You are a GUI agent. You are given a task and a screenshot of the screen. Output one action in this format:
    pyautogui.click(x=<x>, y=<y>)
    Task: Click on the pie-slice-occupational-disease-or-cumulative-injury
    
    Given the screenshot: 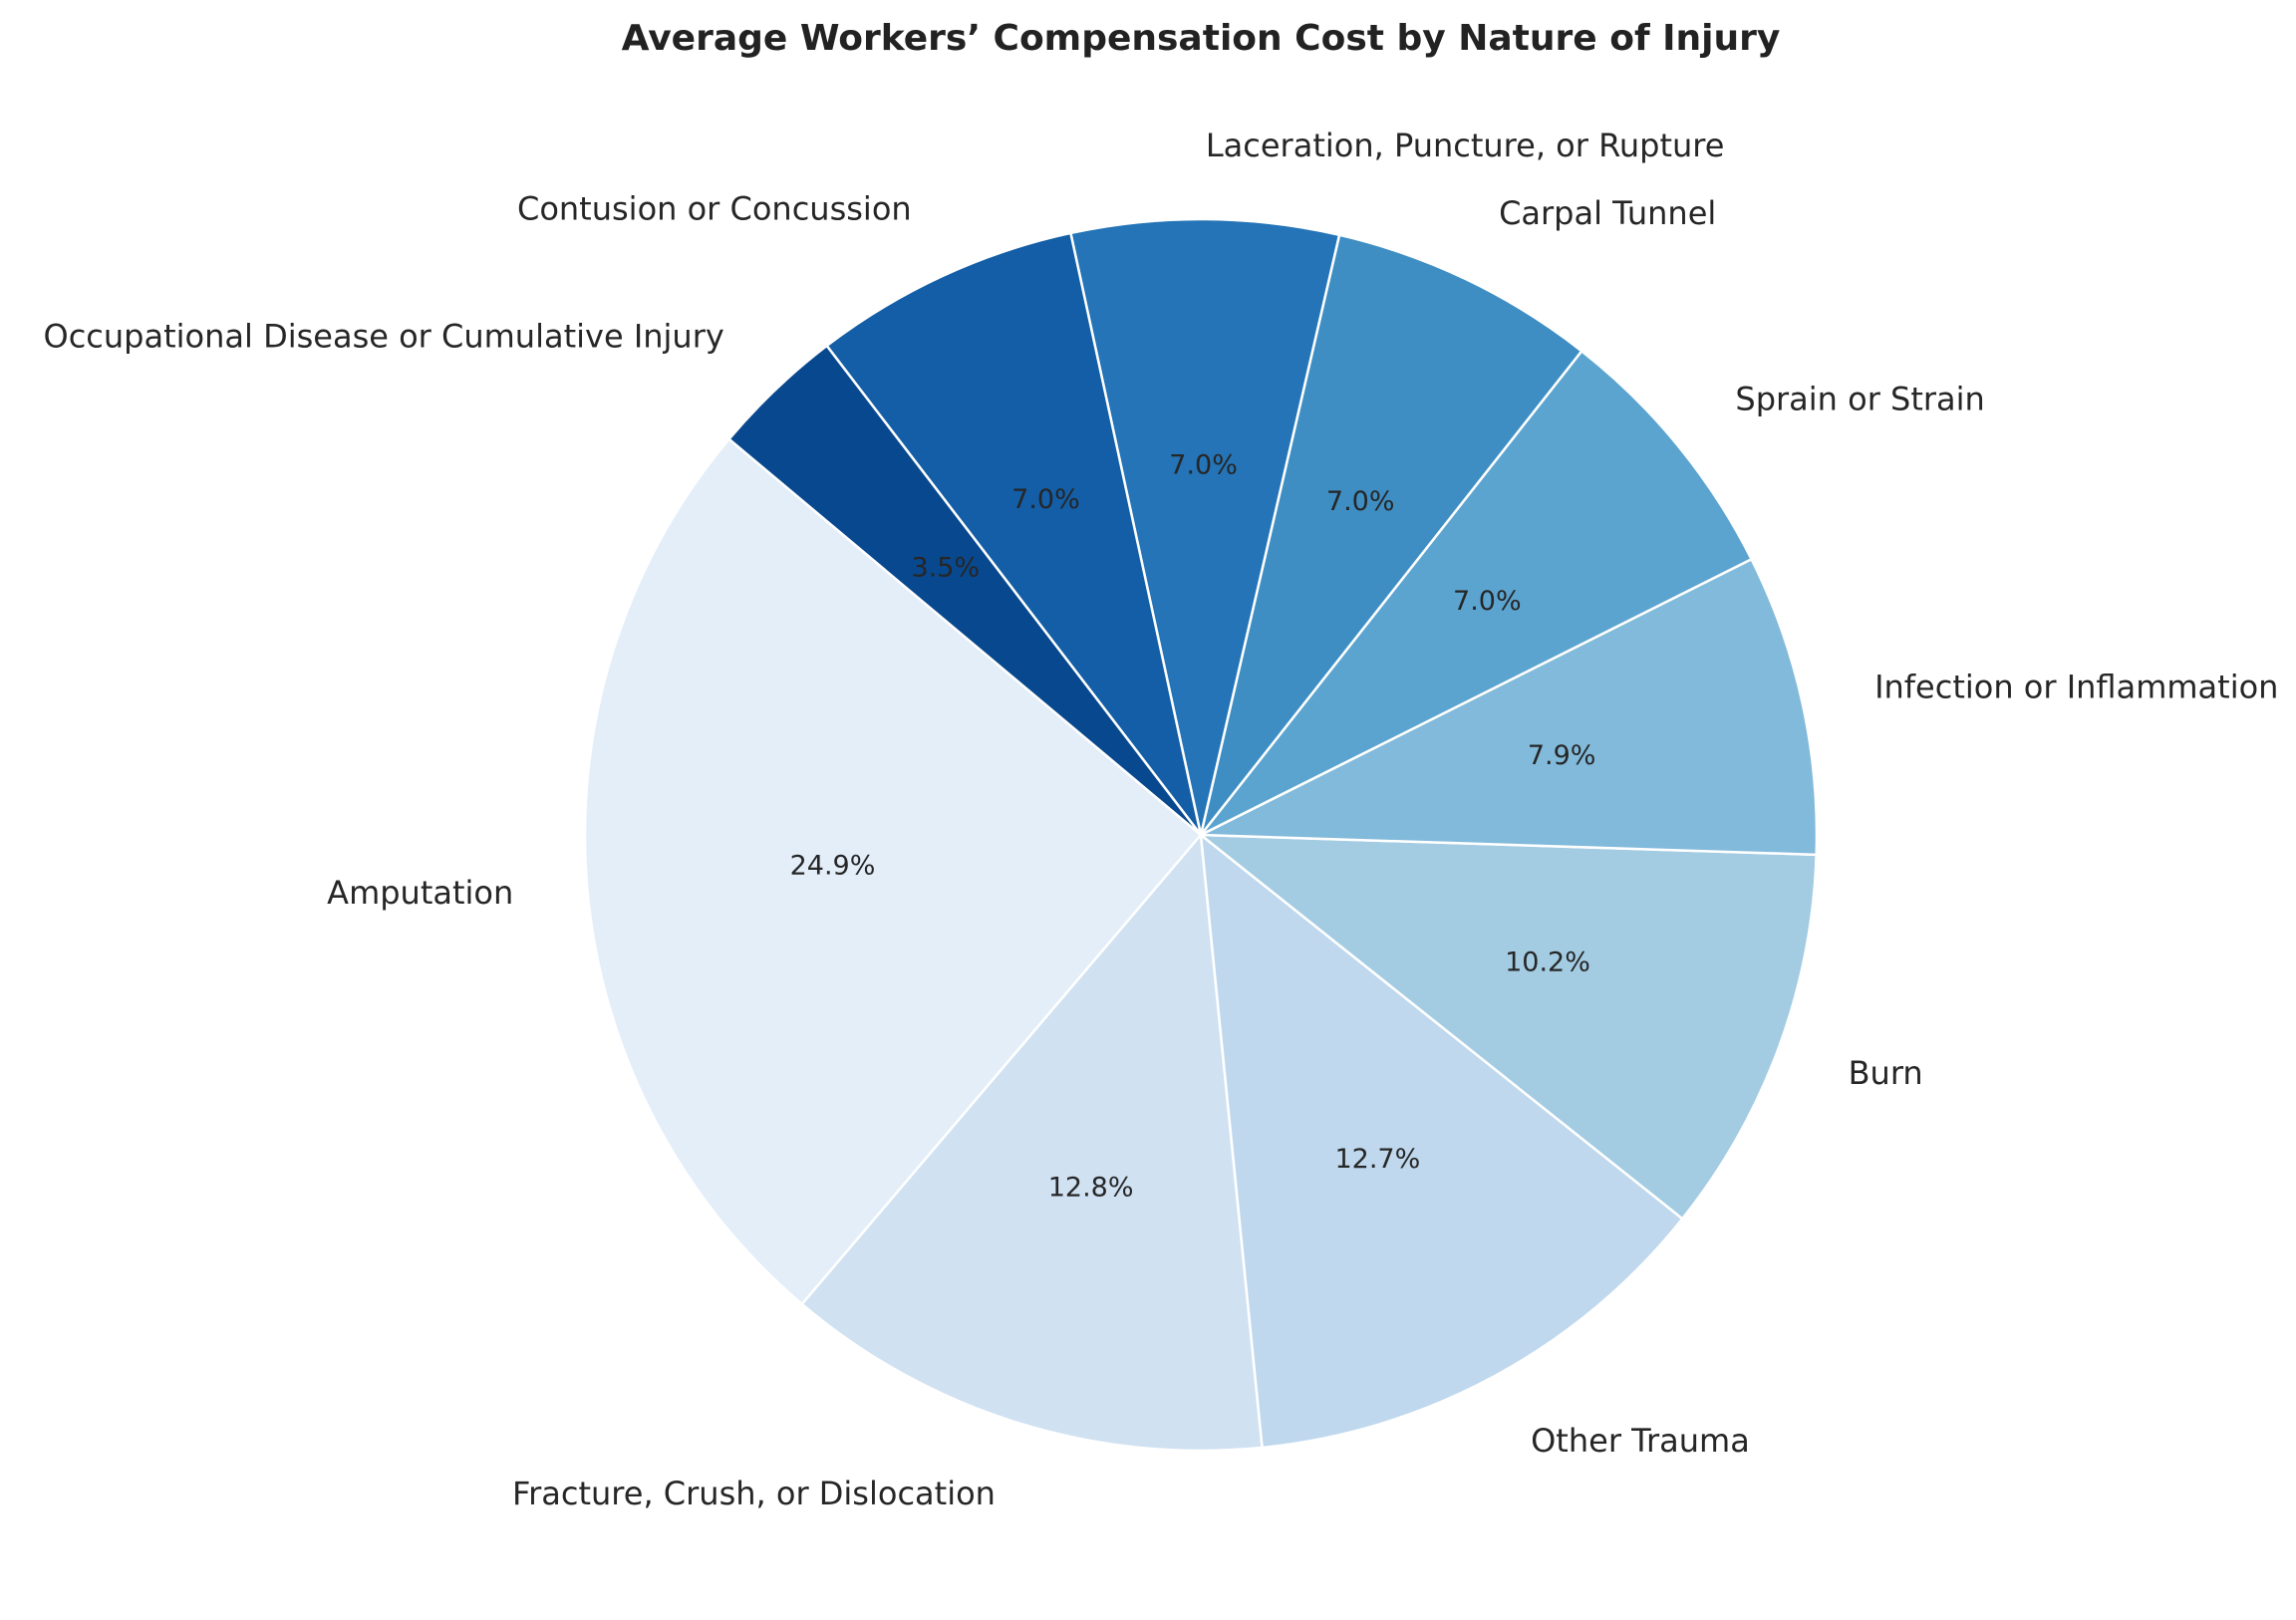 What is the action you would take?
    pyautogui.click(x=965, y=590)
    